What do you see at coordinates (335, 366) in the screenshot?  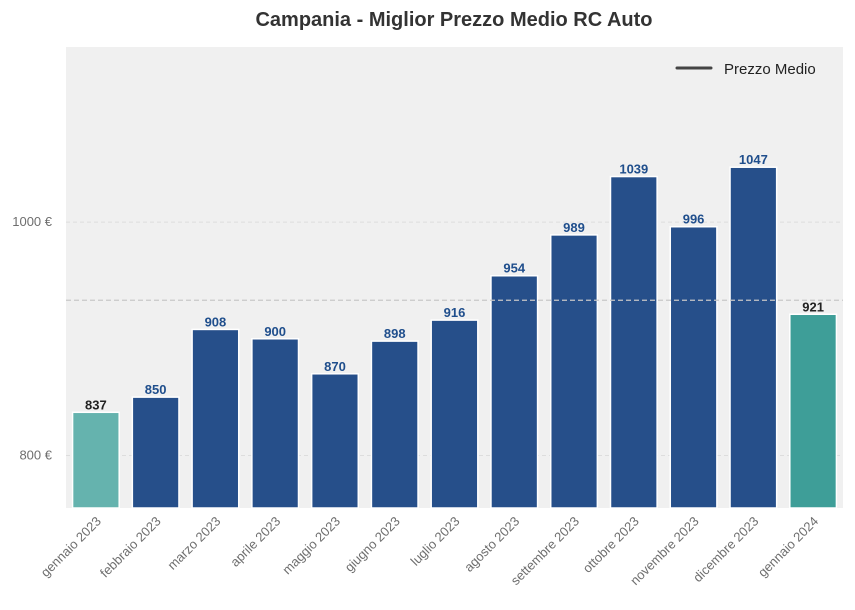 I see `data-label: 870` at bounding box center [335, 366].